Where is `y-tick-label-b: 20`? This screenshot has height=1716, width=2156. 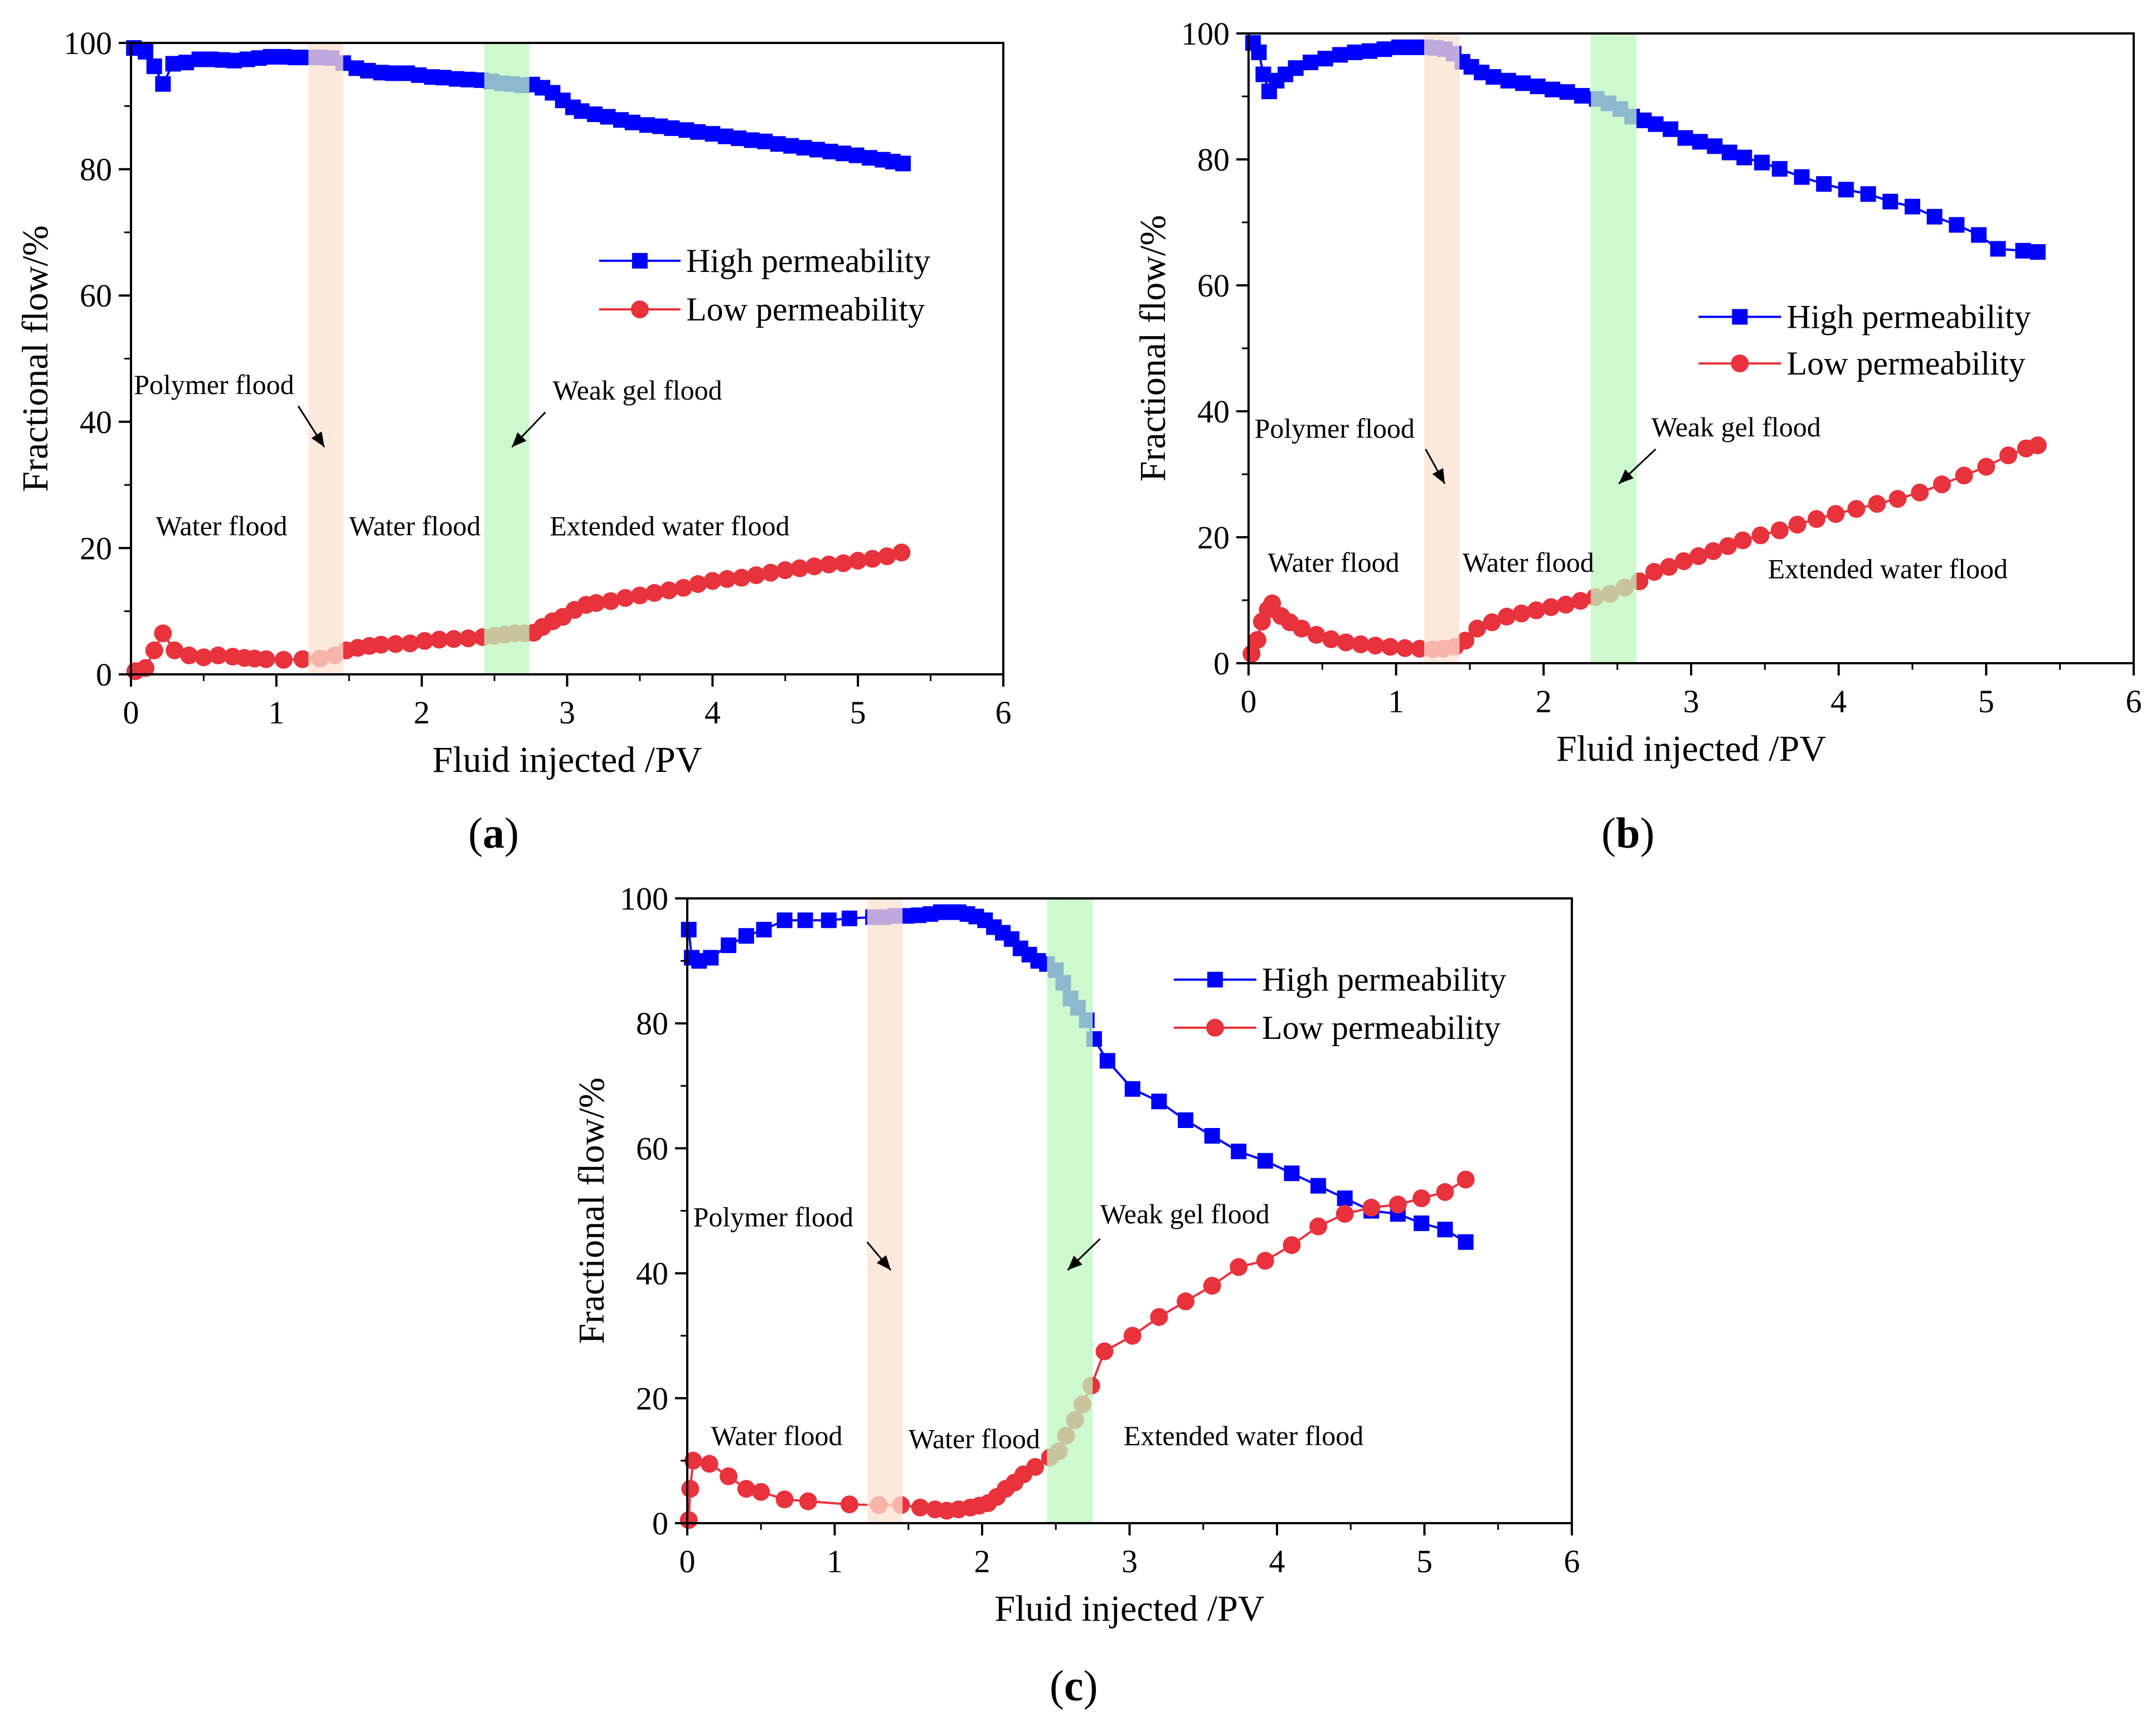 y-tick-label-b: 20 is located at coordinates (1213, 537).